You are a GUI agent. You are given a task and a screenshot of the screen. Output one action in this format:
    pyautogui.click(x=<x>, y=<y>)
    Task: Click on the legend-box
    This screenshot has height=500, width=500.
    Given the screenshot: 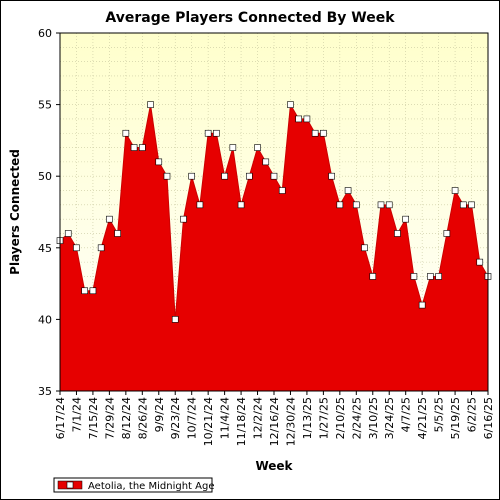 What is the action you would take?
    pyautogui.click(x=133, y=485)
    